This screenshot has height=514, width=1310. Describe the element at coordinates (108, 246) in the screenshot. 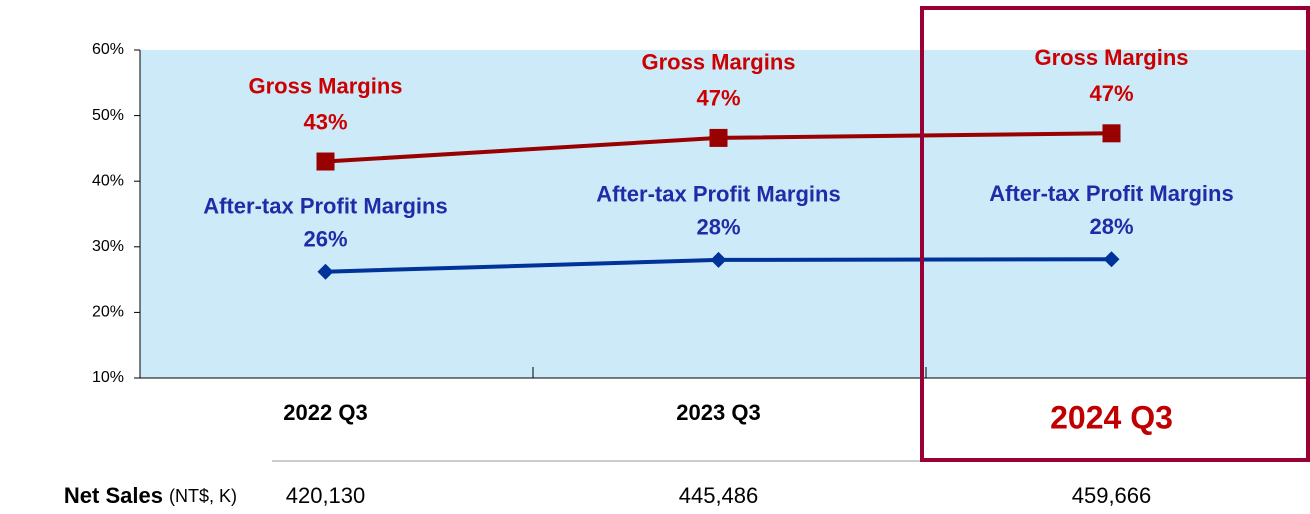

I see `y-tick-label: 30%` at that location.